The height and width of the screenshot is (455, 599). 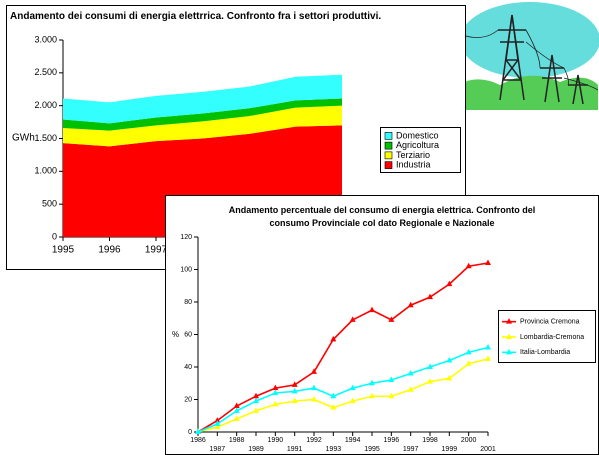 What do you see at coordinates (353, 440) in the screenshot?
I see `x-tick-label: 1994` at bounding box center [353, 440].